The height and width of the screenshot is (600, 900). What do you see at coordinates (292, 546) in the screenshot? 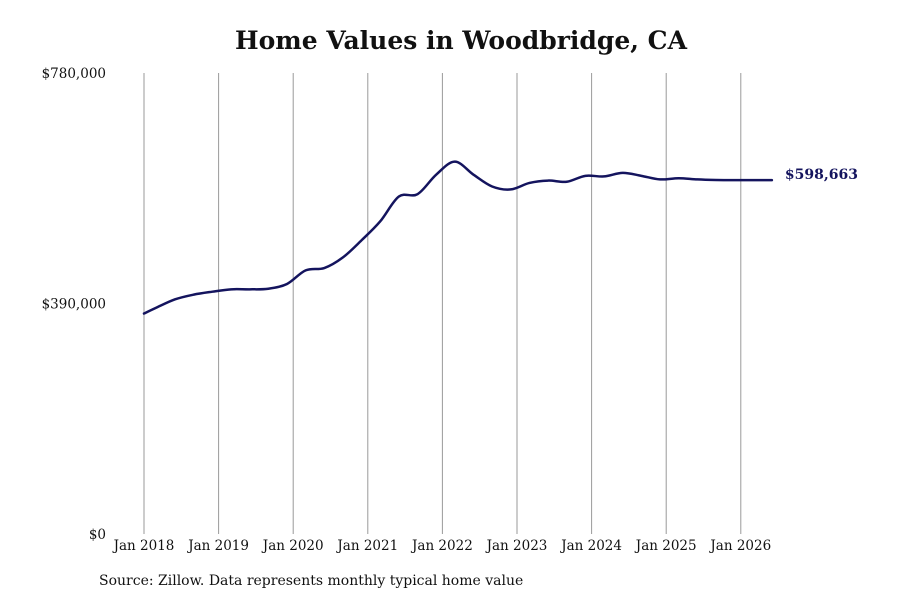
I see `x-tick-label: Jan 2020` at bounding box center [292, 546].